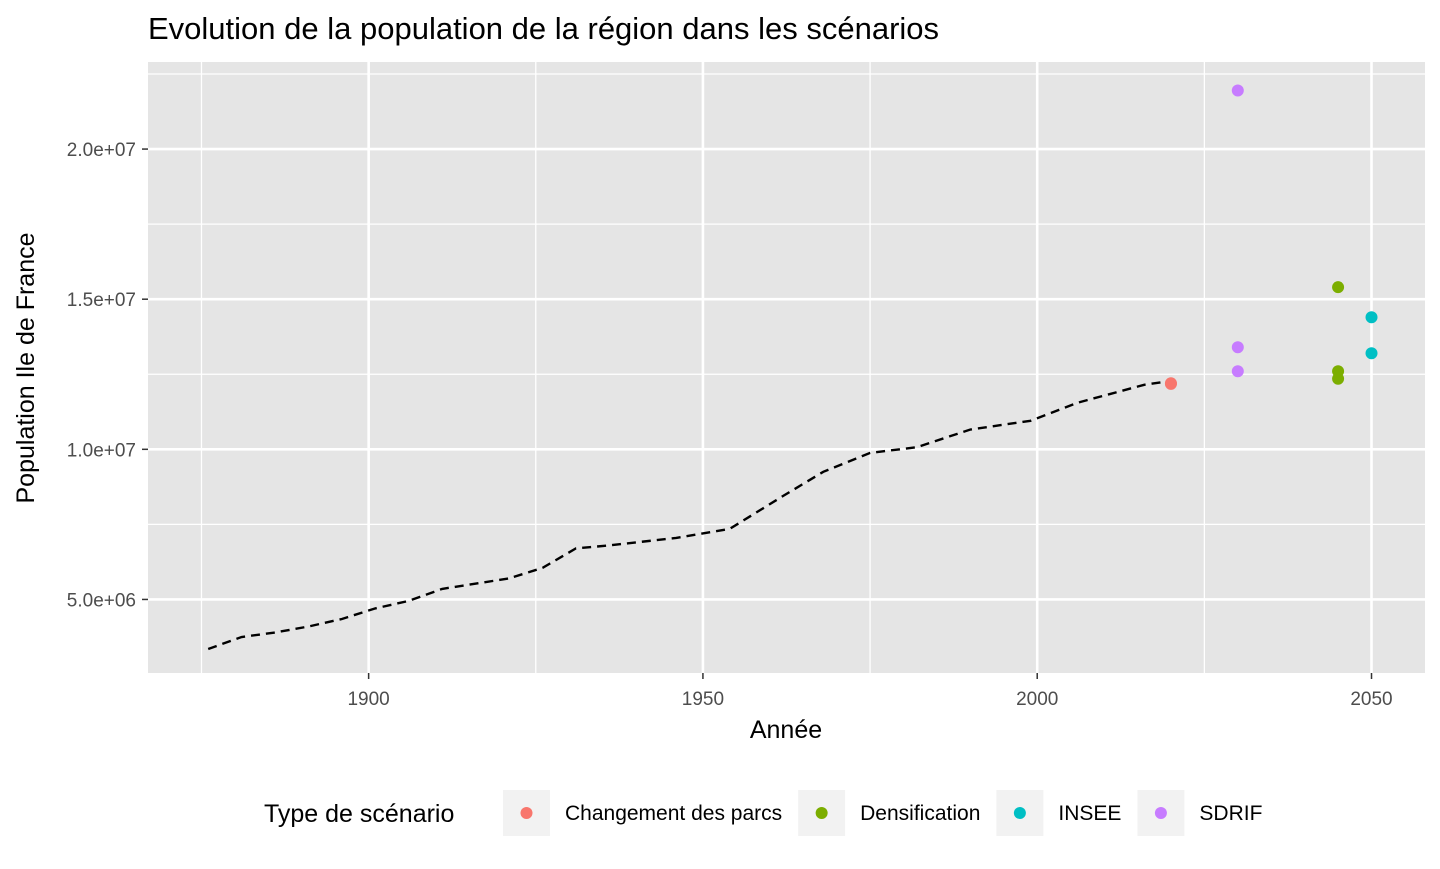 The image size is (1440, 869). I want to click on x-tick-label: 1900, so click(368, 699).